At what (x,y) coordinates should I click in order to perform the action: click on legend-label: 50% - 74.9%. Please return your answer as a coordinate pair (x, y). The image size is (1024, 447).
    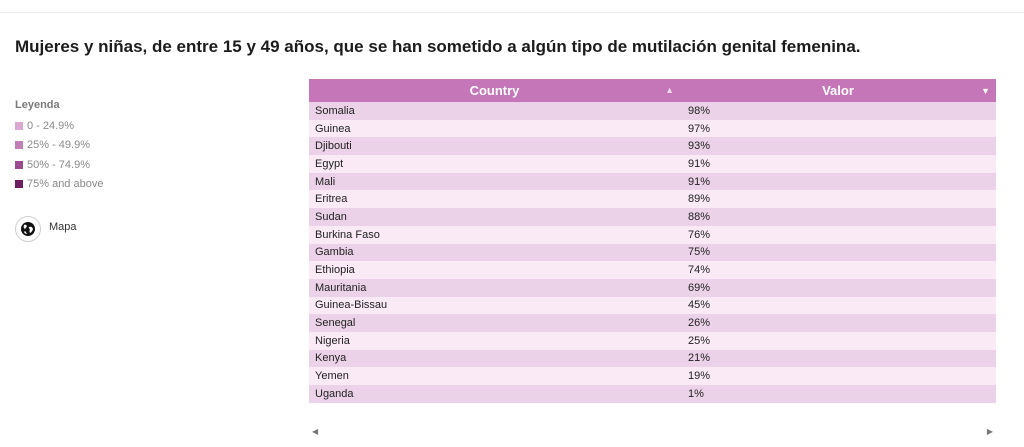
    Looking at the image, I should click on (58, 164).